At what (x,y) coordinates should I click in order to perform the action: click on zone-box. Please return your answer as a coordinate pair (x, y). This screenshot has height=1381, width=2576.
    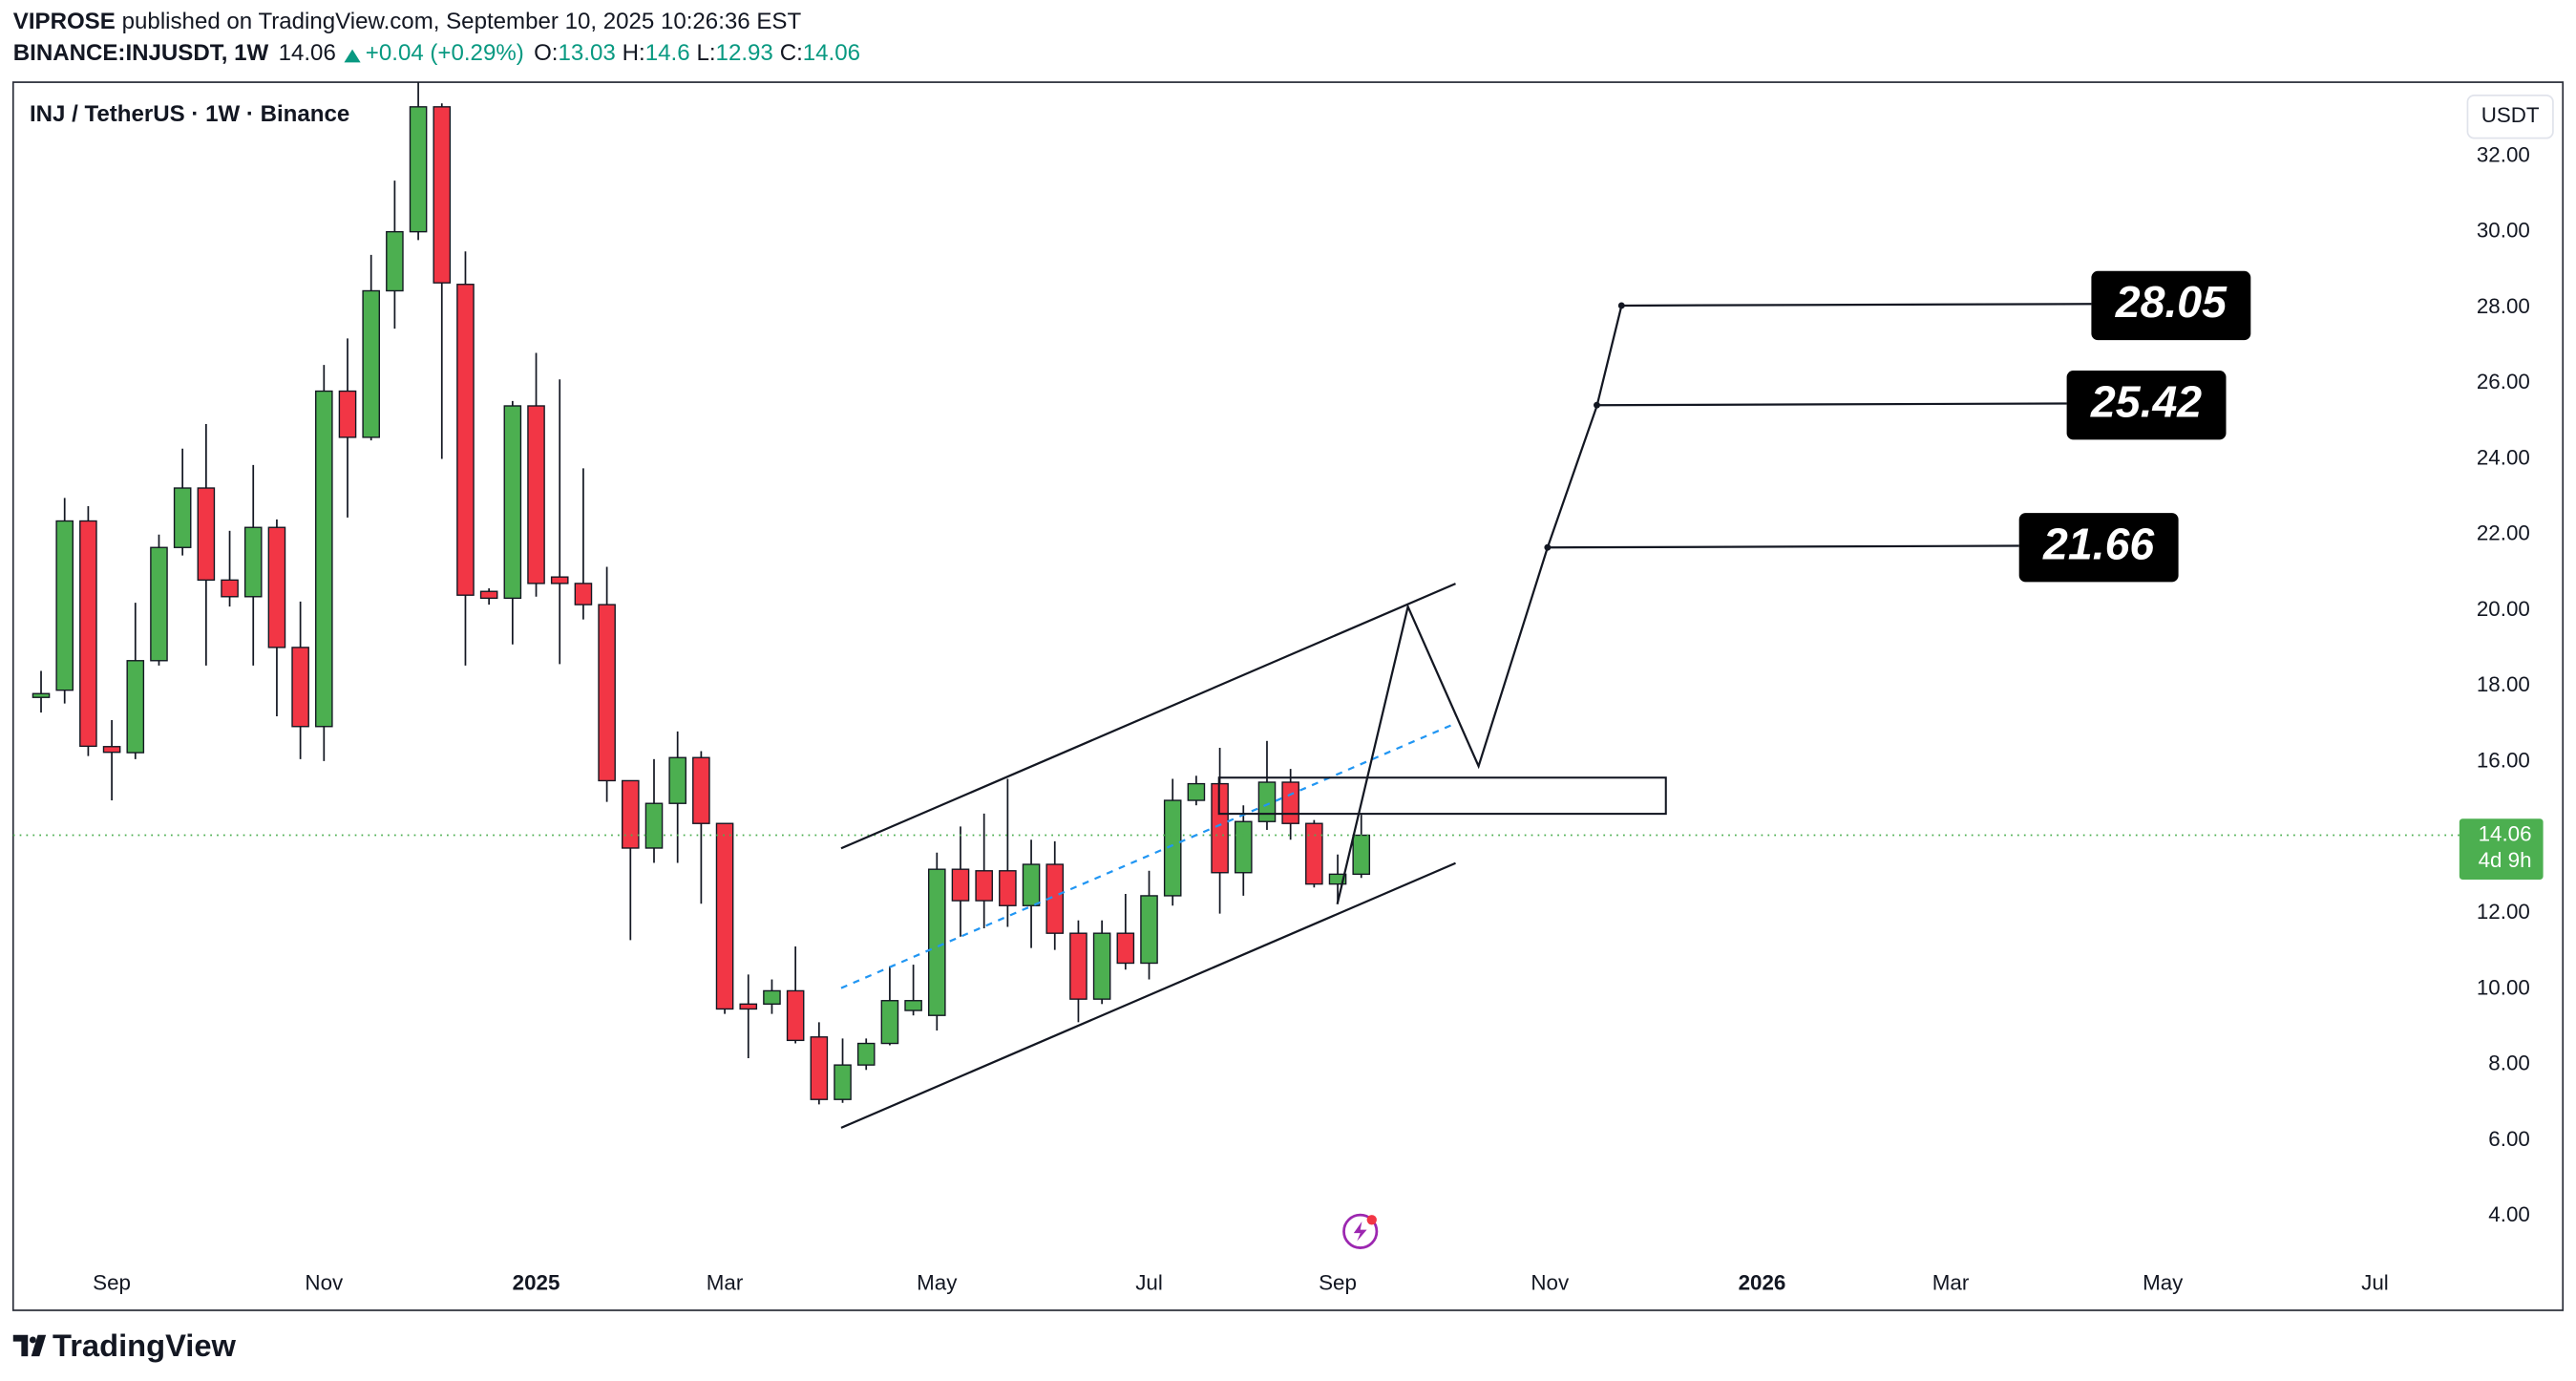
    Looking at the image, I should click on (1442, 796).